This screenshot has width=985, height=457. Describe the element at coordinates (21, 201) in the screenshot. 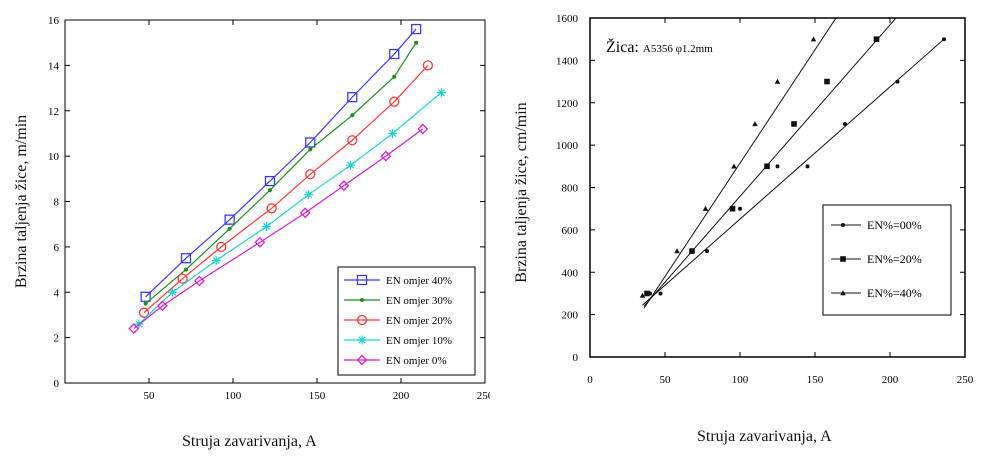

I see `y-axis-title-left: Brzina taljenja žice, m/min` at that location.